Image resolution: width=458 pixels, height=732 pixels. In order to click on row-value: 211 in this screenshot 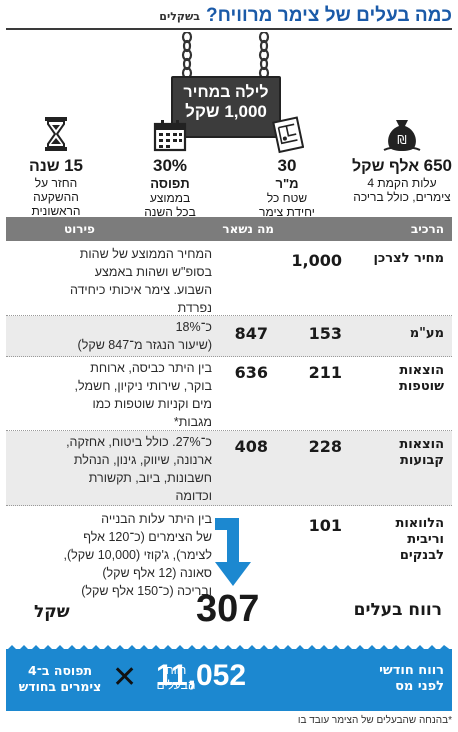, I will do `click(325, 372)`.